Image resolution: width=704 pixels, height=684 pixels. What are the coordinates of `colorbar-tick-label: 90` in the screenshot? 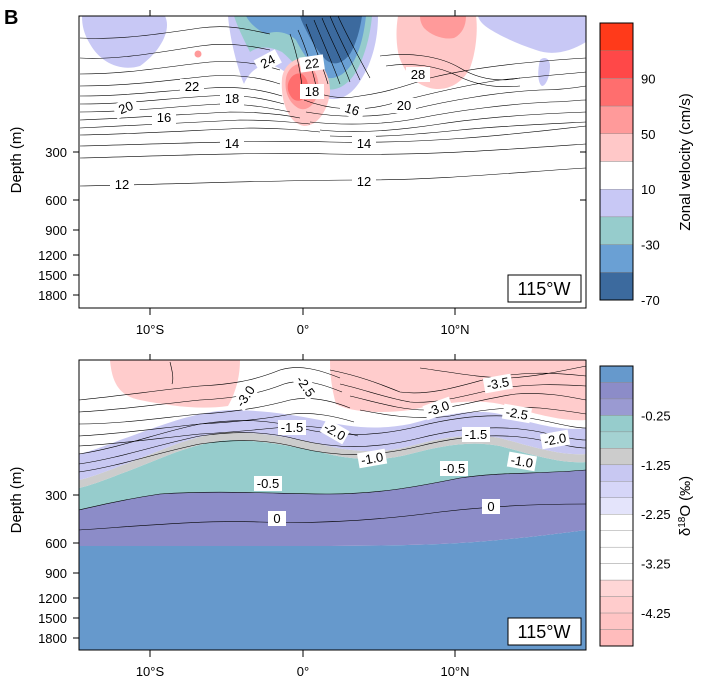 It's located at (648, 78).